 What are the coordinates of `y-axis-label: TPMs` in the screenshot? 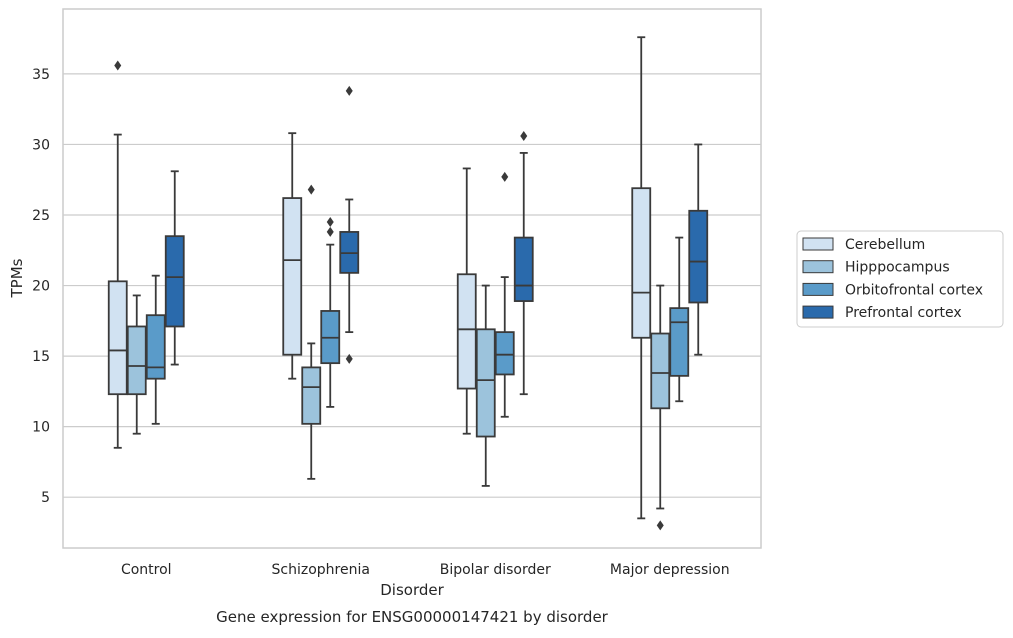 It's located at (17, 278).